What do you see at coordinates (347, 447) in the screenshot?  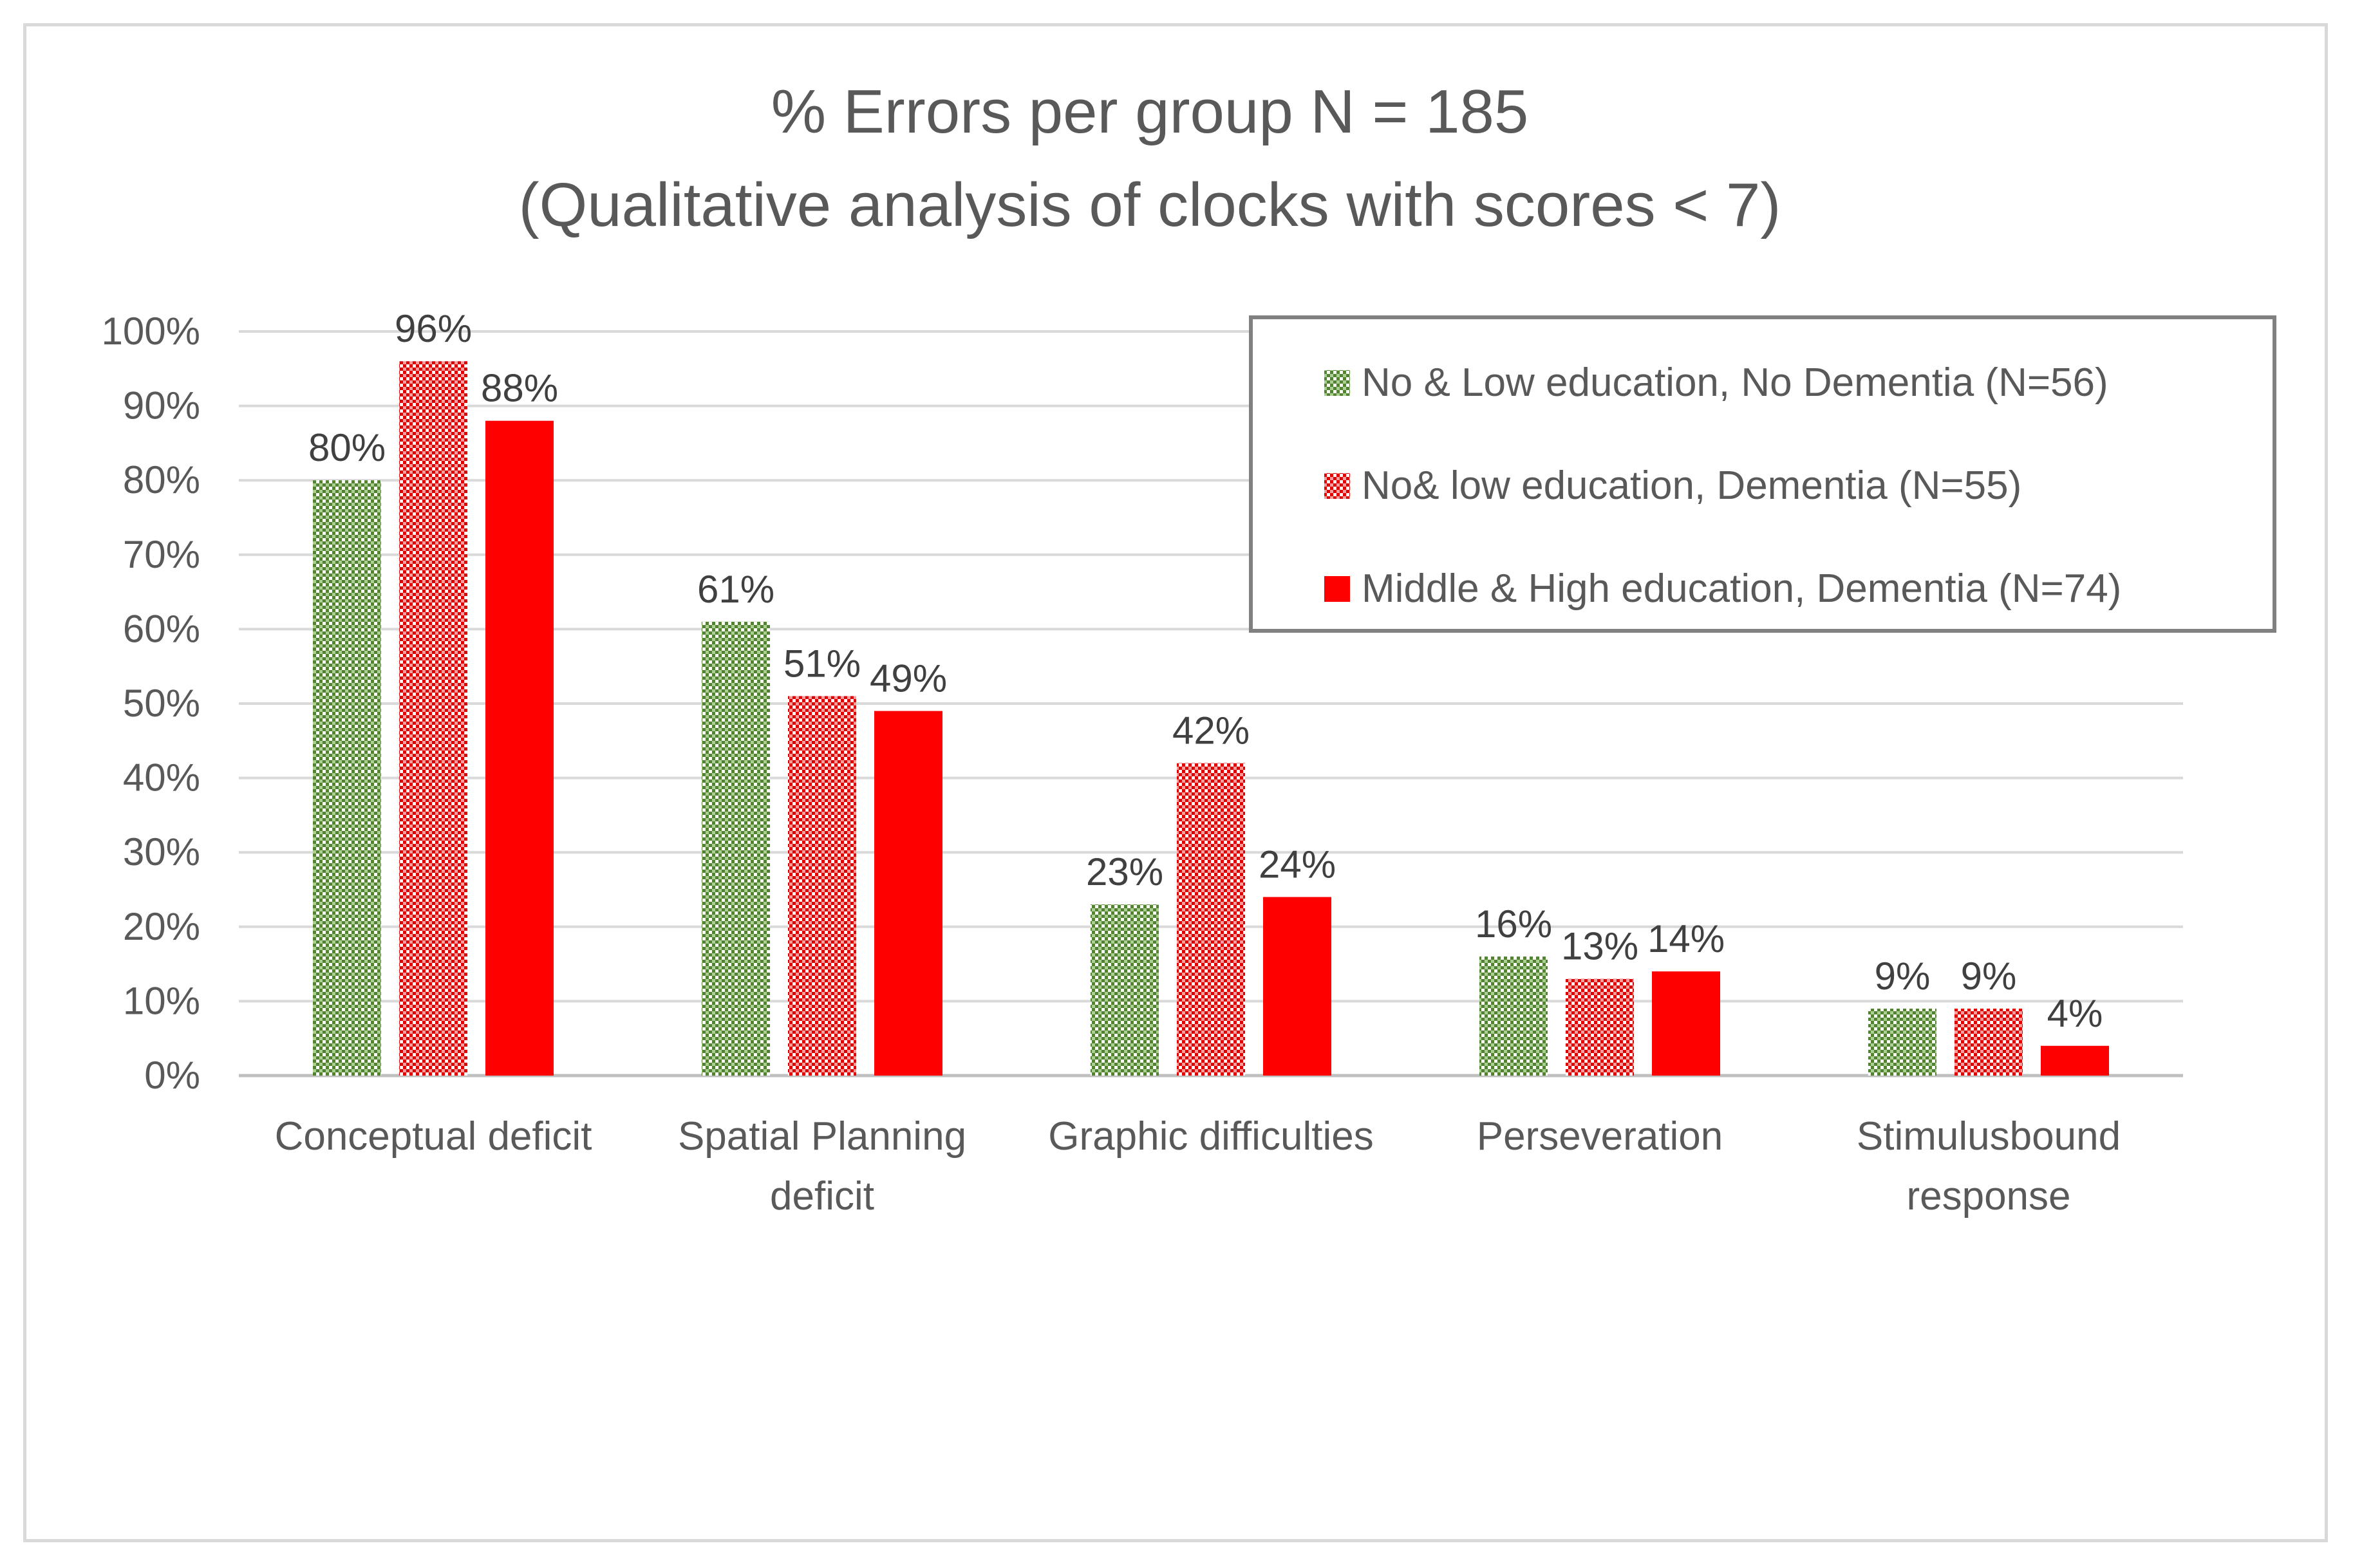 I see `data-label: 80%` at bounding box center [347, 447].